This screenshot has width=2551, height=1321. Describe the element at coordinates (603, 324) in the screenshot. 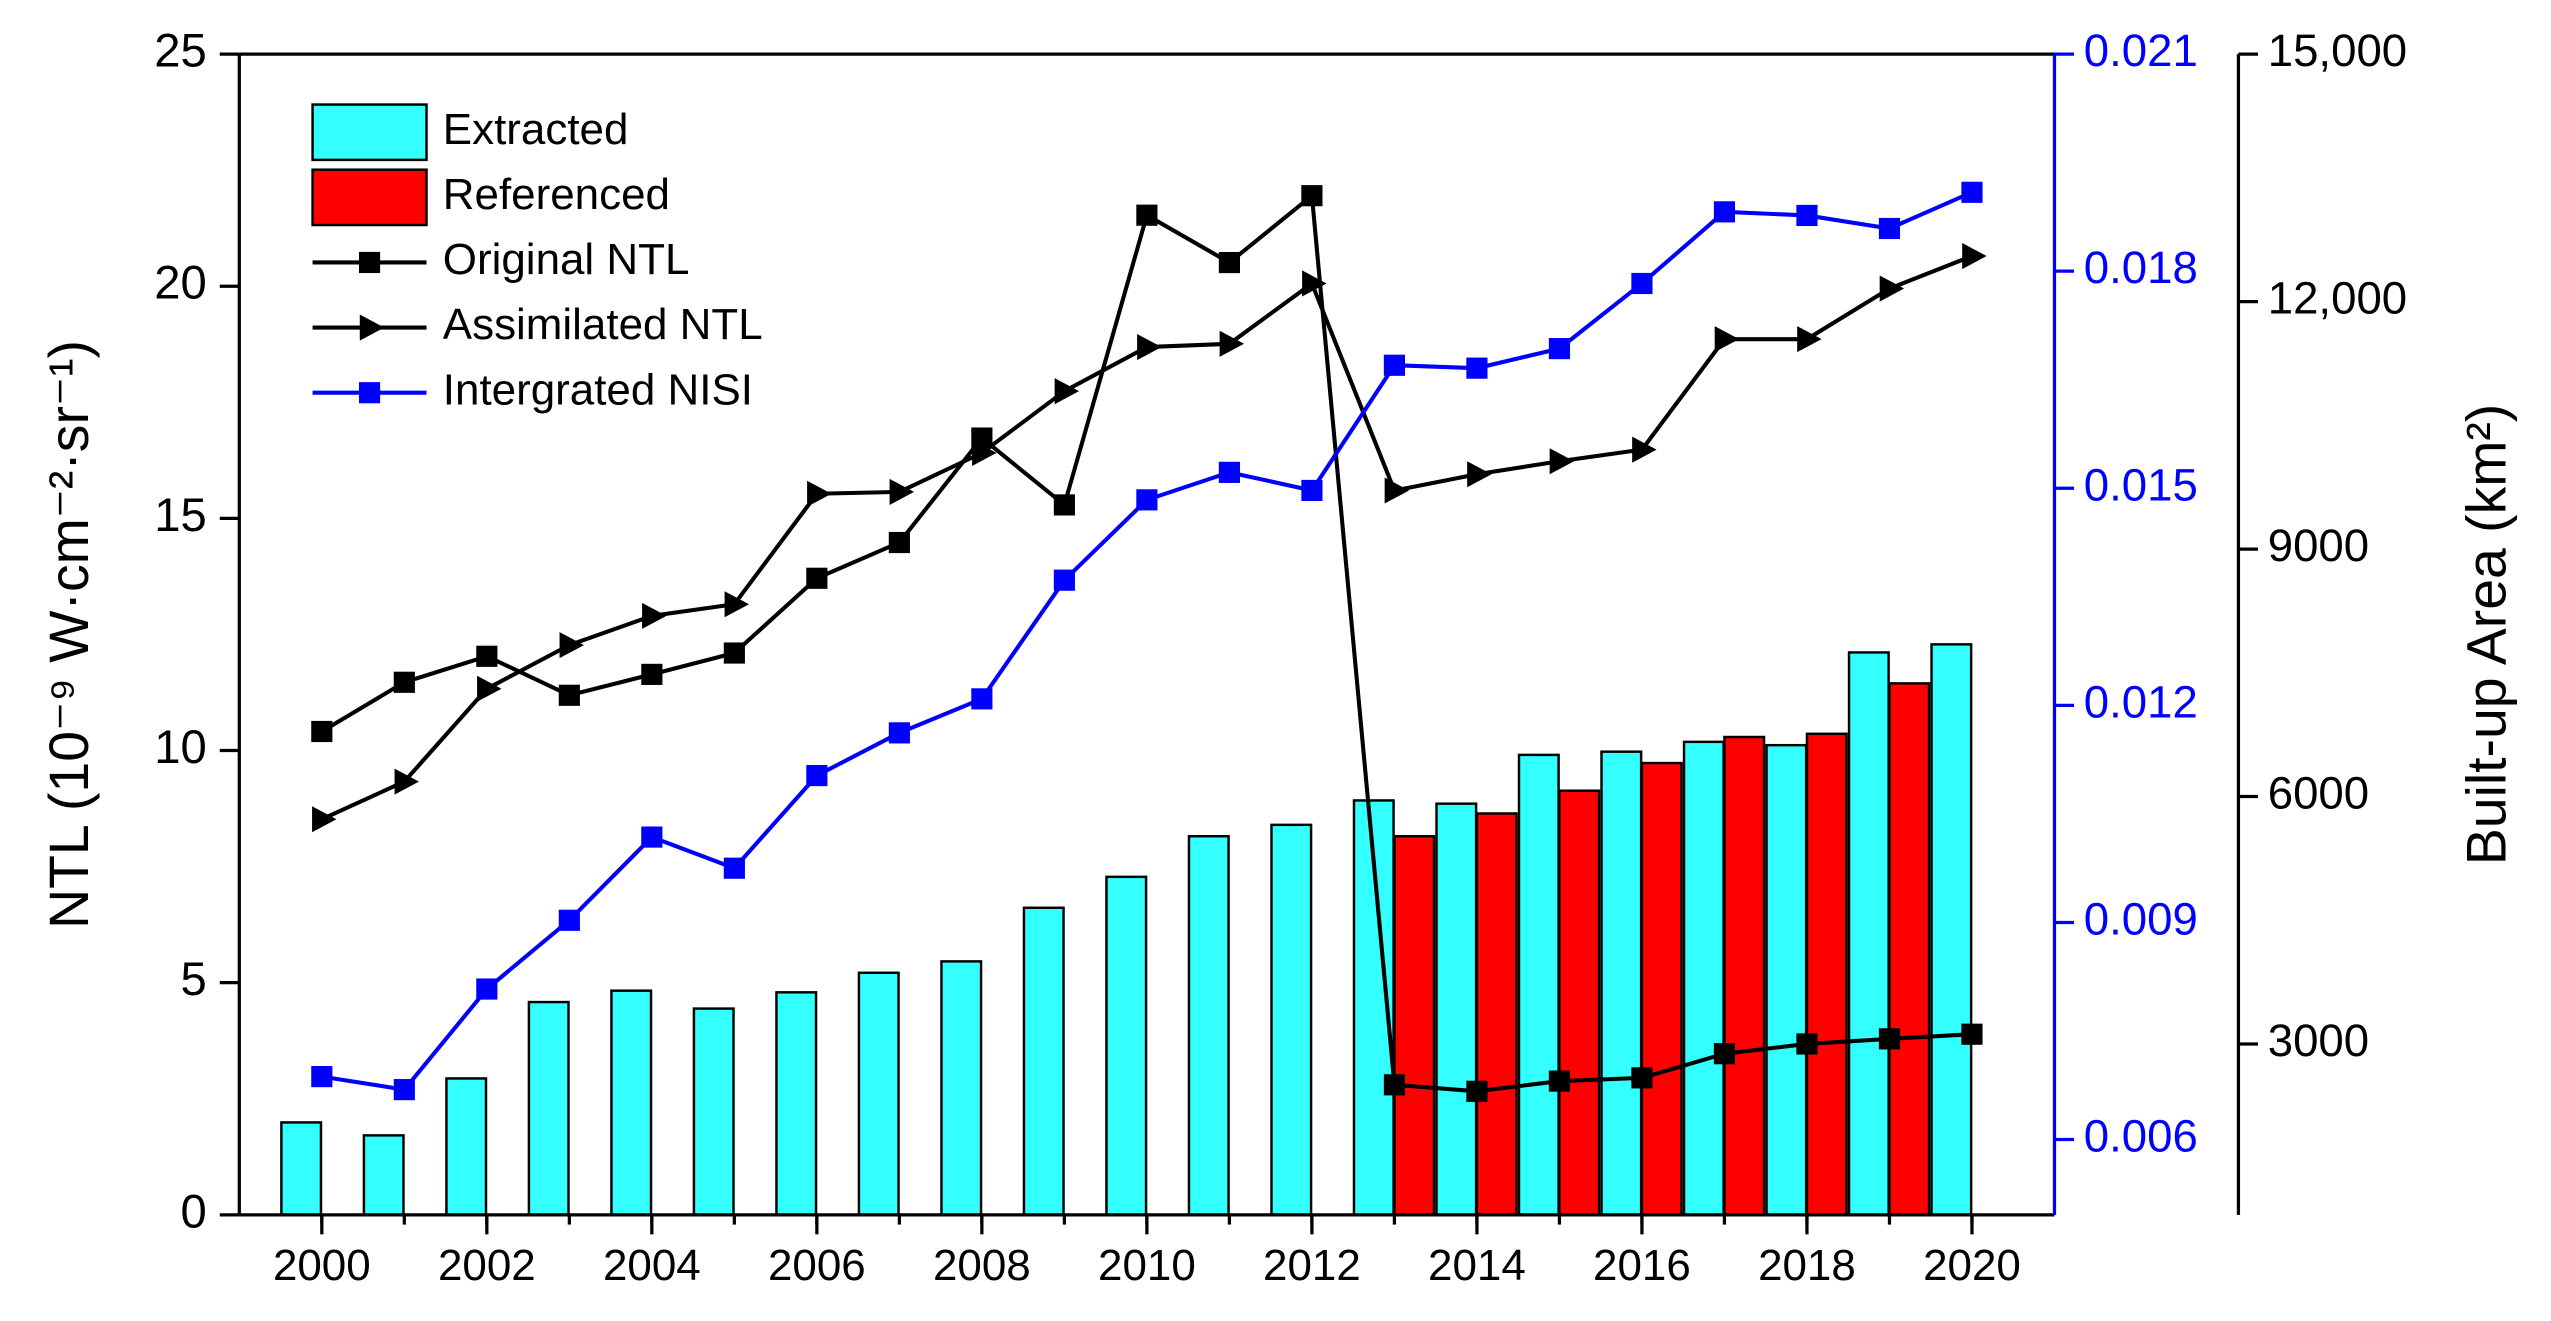

I see `legend-label: Assimilated NTL` at that location.